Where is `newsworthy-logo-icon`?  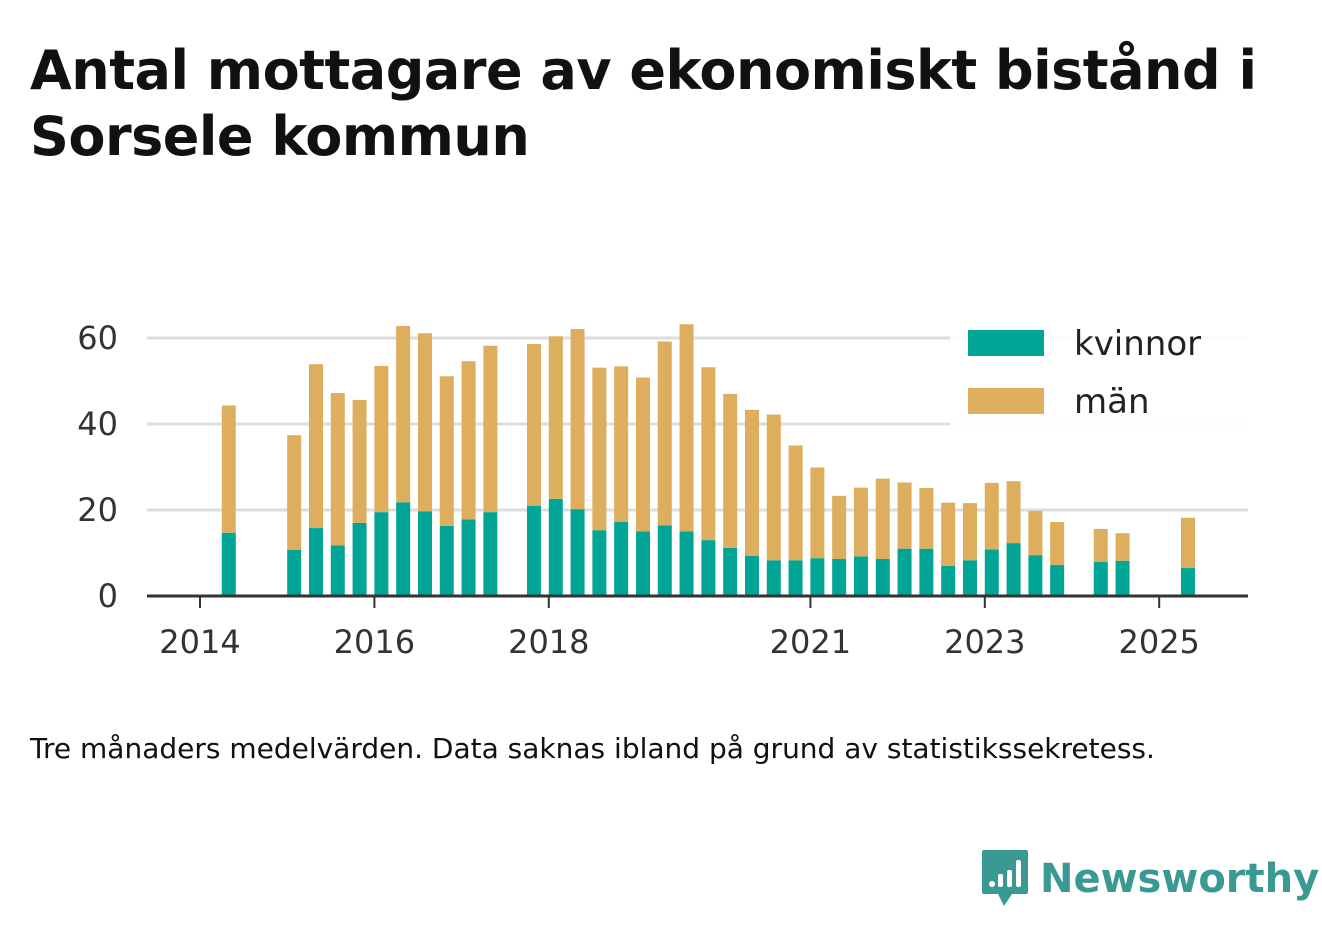 newsworthy-logo-icon is located at coordinates (1005, 878).